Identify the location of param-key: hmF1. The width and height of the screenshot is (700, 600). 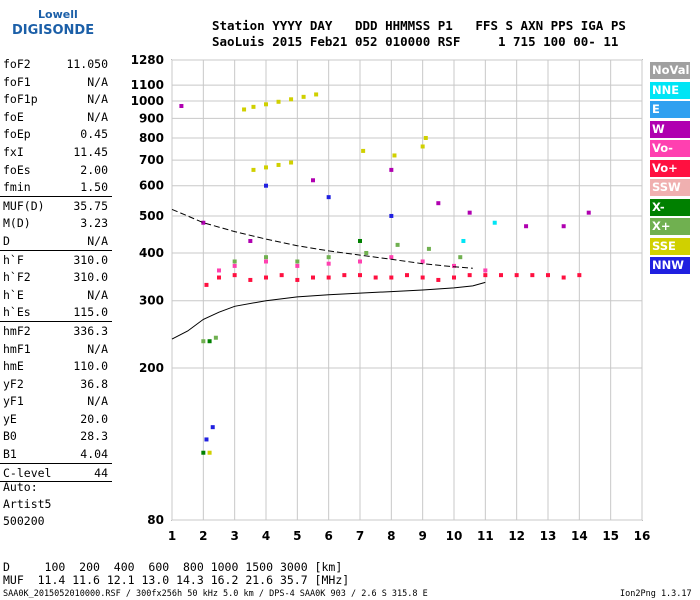
(17, 348).